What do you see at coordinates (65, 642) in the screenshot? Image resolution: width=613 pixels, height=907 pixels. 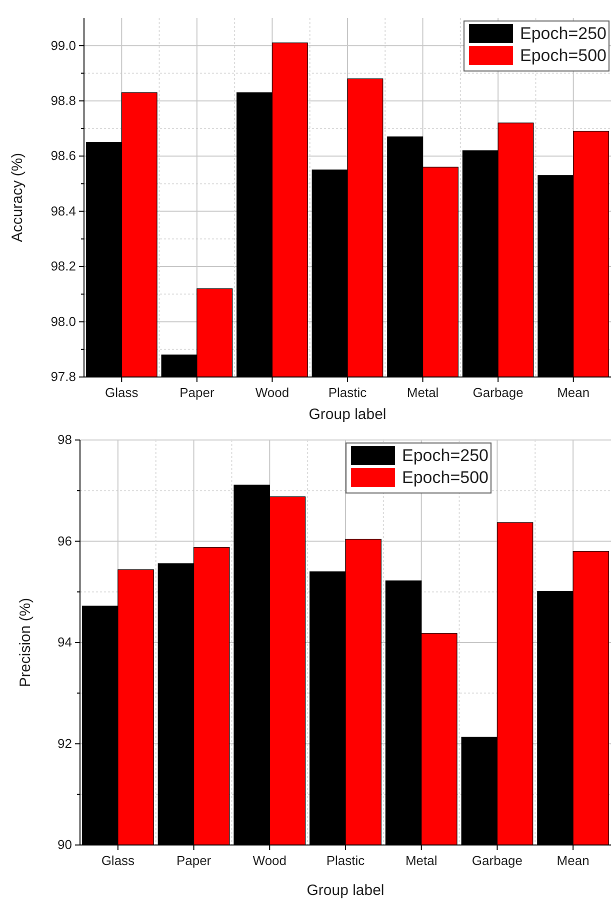 I see `y-tick-label: 94` at bounding box center [65, 642].